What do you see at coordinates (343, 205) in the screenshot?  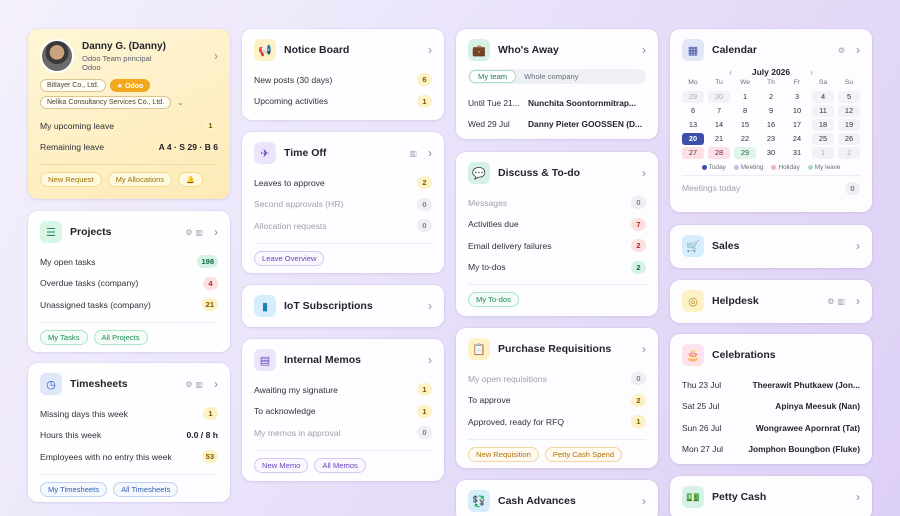 I see `list-item: Second approvals (HR) 0` at bounding box center [343, 205].